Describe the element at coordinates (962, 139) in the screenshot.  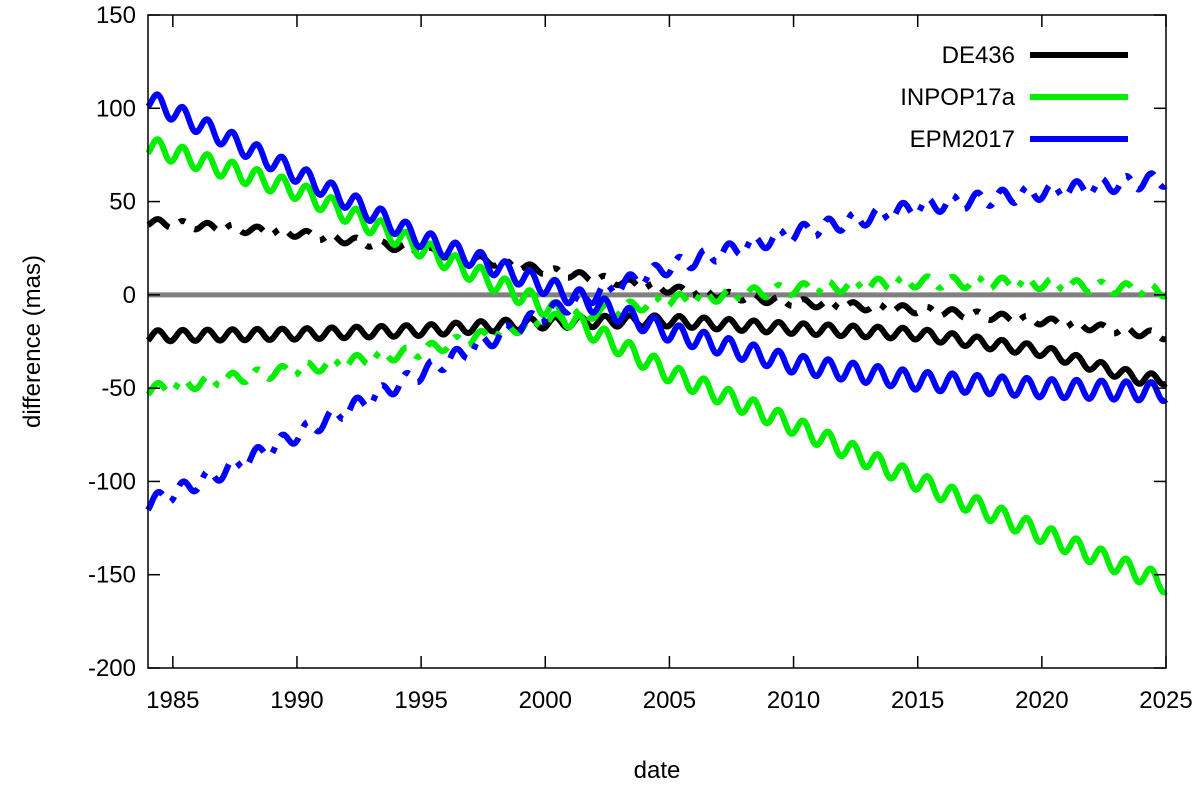
I see `legend-label: EPM2017` at that location.